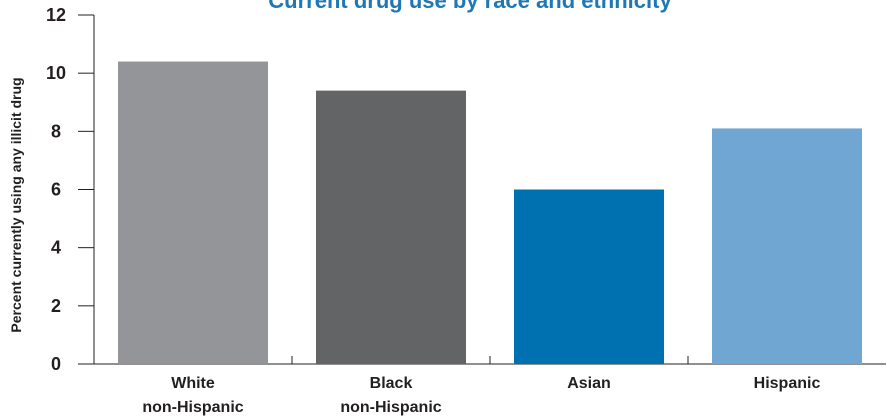 The width and height of the screenshot is (895, 420). I want to click on y-axis-label: Percent currently using any illicit drug, so click(16, 204).